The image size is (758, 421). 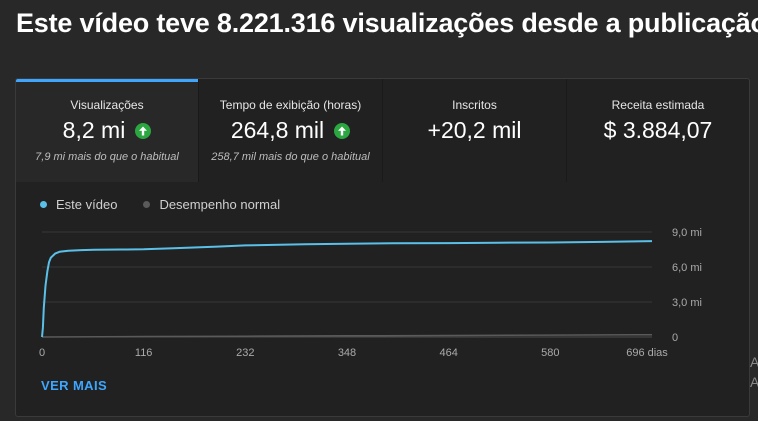 I want to click on tab-label: Tempo de exibição (horas), so click(x=290, y=105).